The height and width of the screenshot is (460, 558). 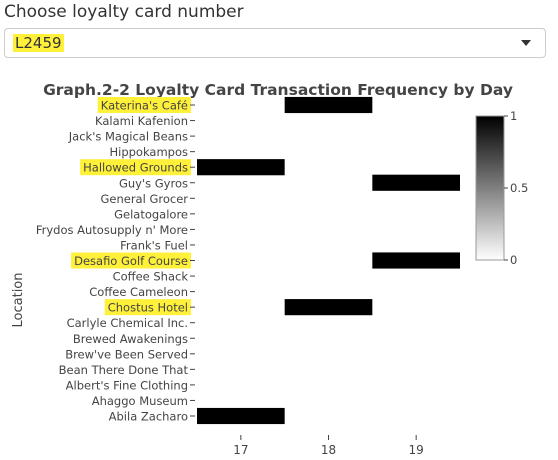 I want to click on y-tick-label-carlyle-chemical-inc: Carlyle Chemical Inc., so click(x=127, y=323).